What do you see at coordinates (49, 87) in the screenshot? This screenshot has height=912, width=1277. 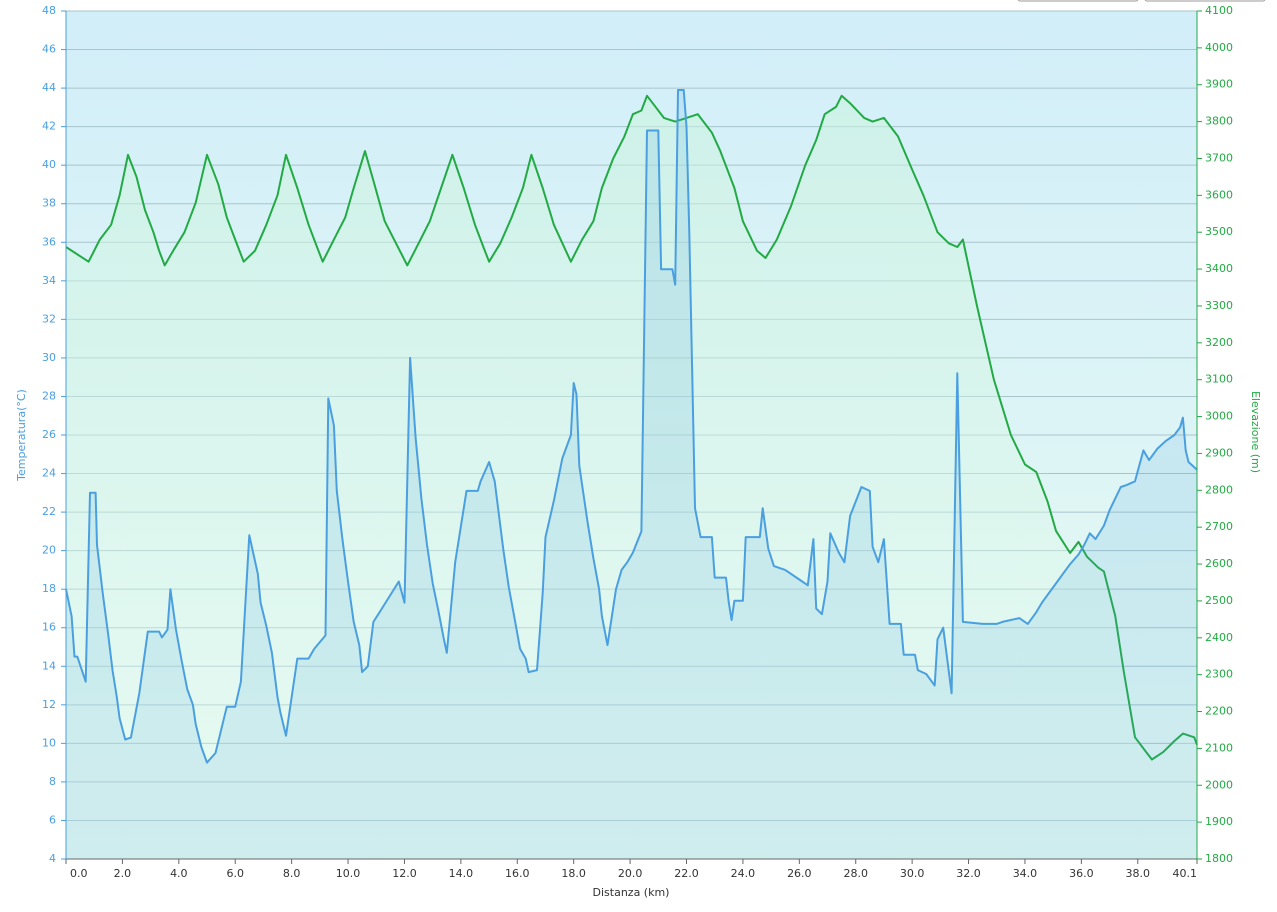 I see `y-tick-label: 44` at bounding box center [49, 87].